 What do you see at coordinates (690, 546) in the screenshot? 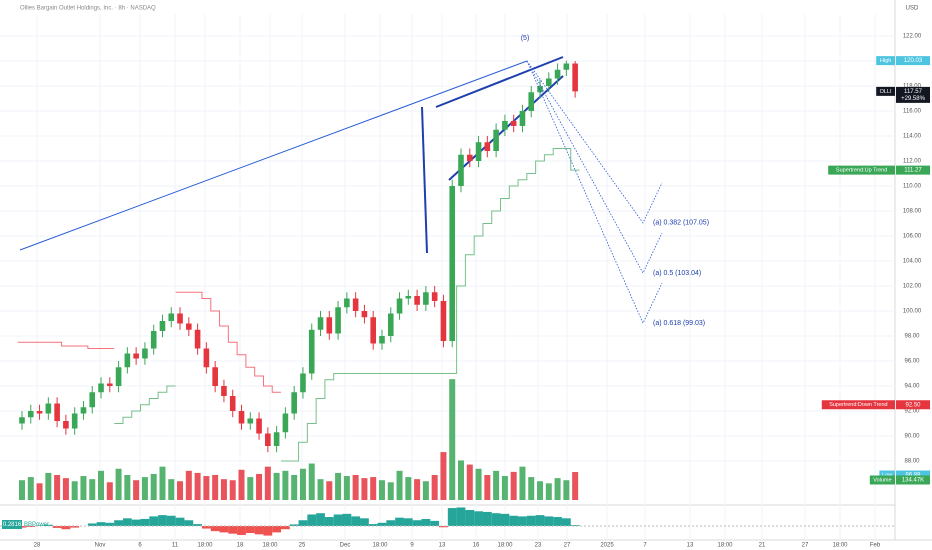
I see `x-tick-label: 13` at bounding box center [690, 546].